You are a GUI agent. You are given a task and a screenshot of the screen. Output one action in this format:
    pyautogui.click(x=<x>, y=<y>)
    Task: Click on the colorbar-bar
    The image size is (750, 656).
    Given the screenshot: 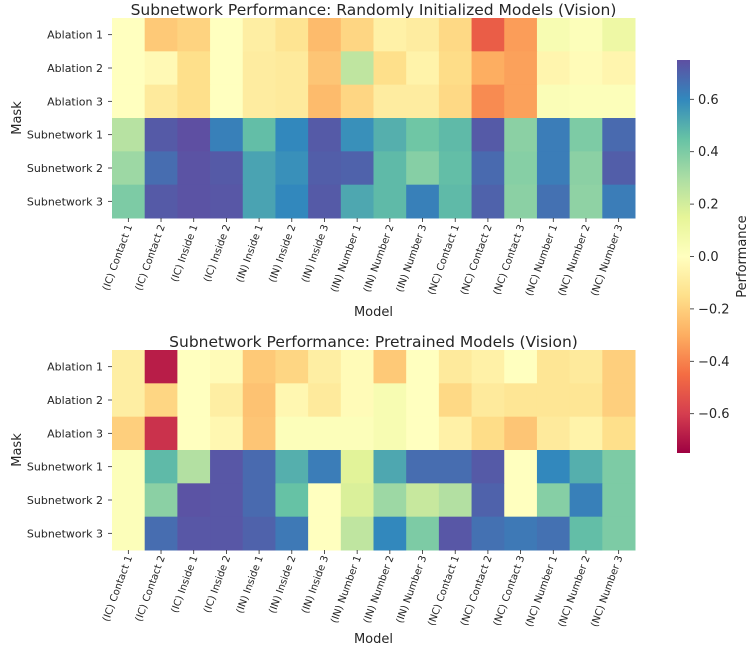 What is the action you would take?
    pyautogui.click(x=683, y=256)
    